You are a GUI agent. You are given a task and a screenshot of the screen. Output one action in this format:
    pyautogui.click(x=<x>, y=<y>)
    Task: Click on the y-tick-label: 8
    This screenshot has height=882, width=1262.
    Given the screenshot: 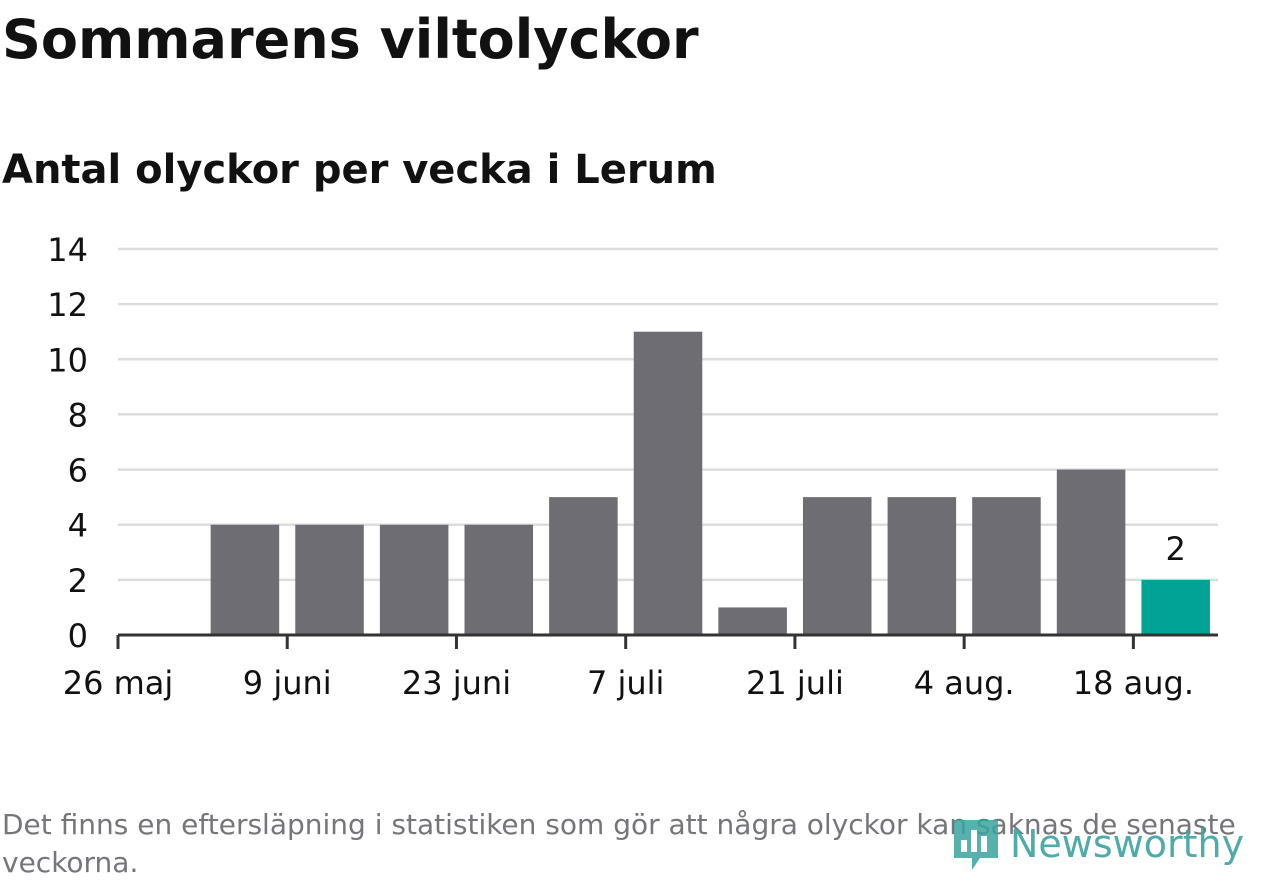 What is the action you would take?
    pyautogui.click(x=78, y=415)
    